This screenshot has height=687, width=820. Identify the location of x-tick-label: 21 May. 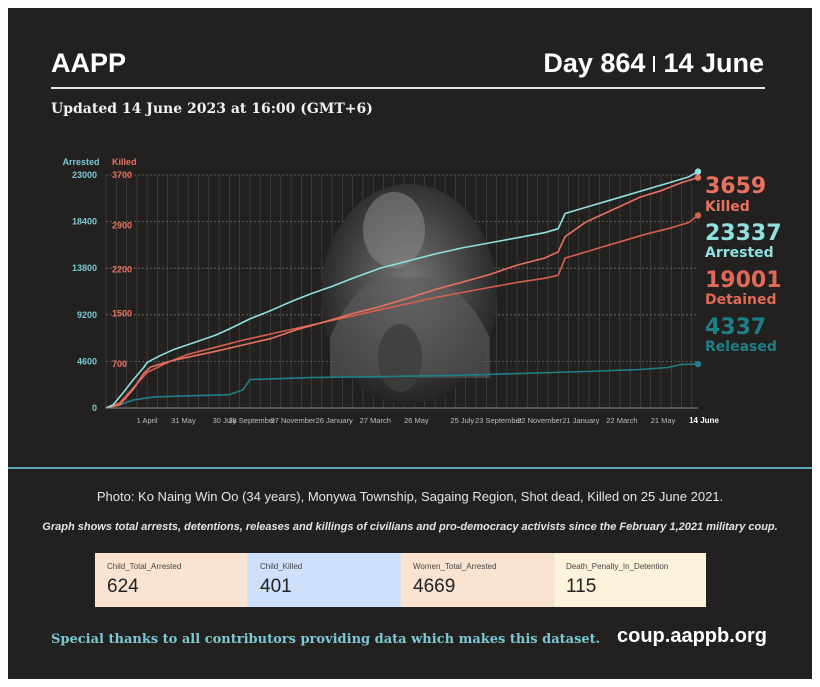
(663, 420).